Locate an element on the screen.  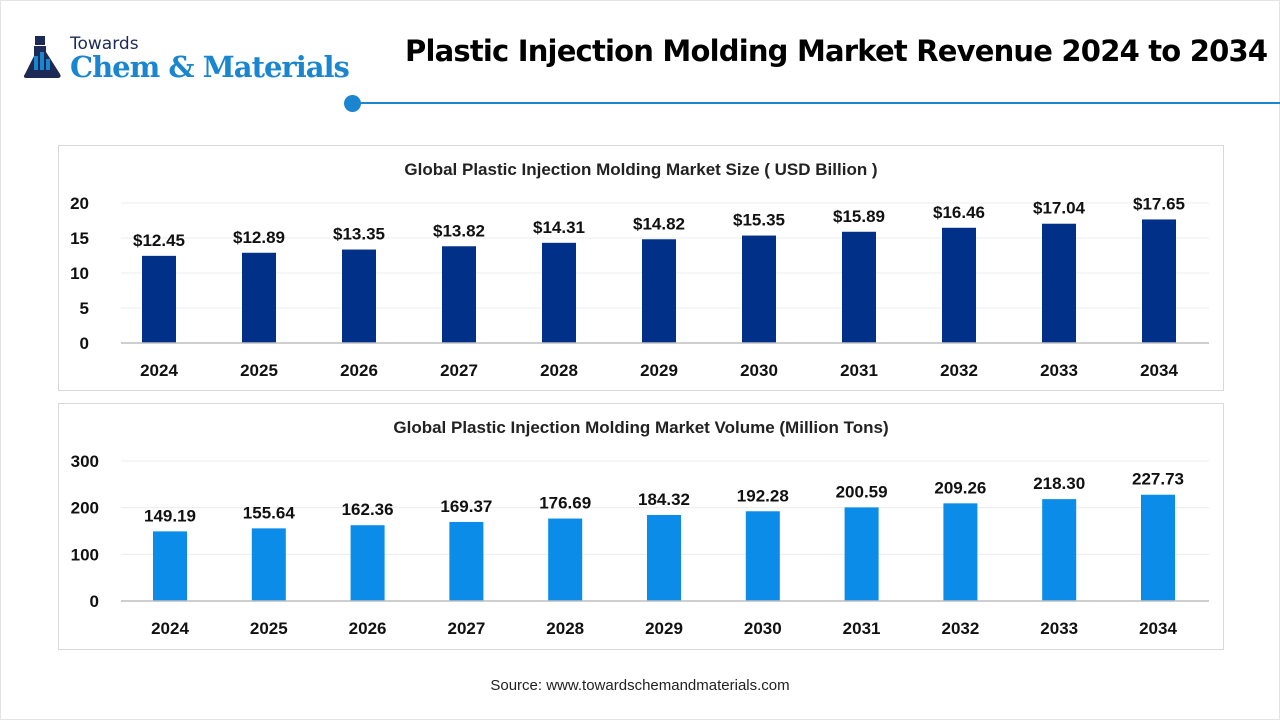
data-label: $14.82 is located at coordinates (659, 223).